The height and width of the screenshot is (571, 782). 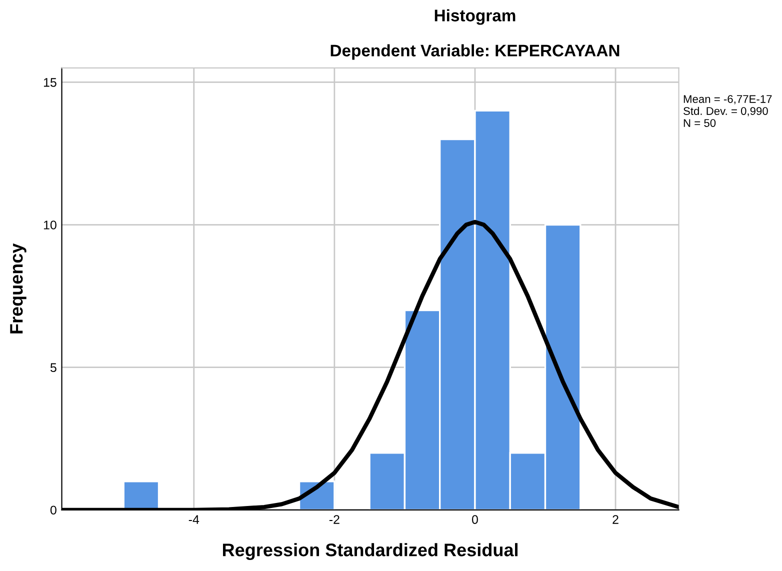 I want to click on x-tick-label: -4, so click(x=194, y=519).